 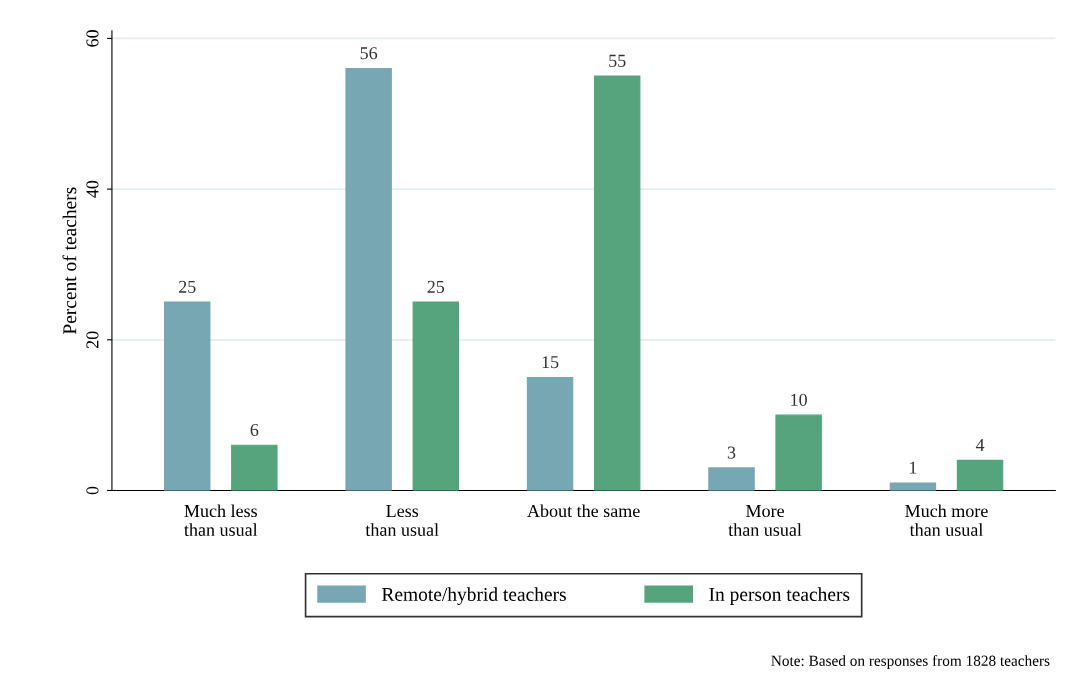 What do you see at coordinates (402, 520) in the screenshot?
I see `x-tick-label: Less than usual` at bounding box center [402, 520].